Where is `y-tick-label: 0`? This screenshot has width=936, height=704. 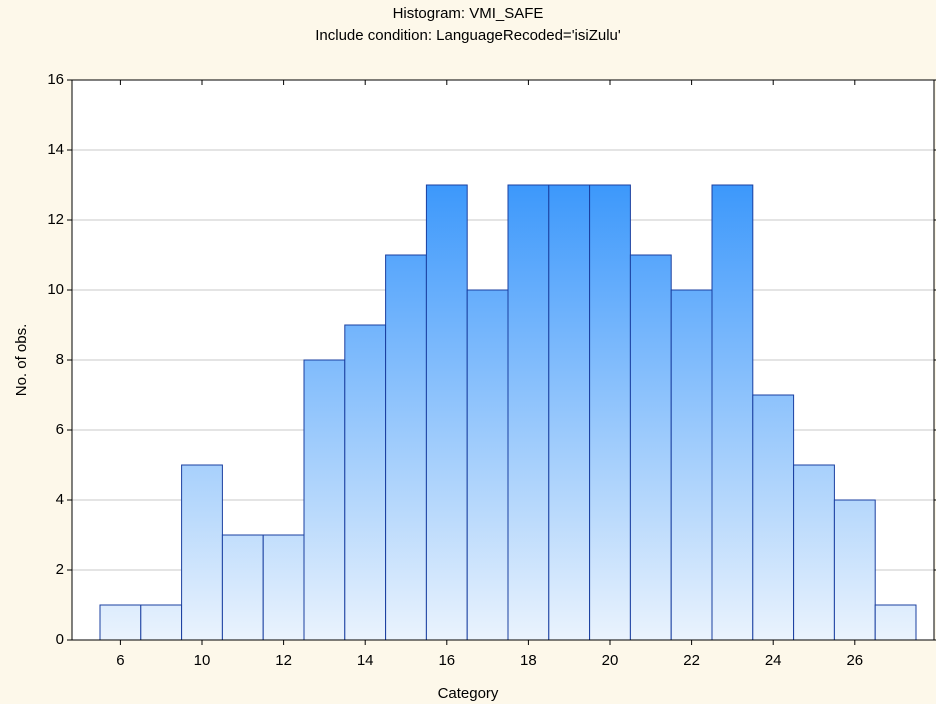
y-tick-label: 0 is located at coordinates (60, 639).